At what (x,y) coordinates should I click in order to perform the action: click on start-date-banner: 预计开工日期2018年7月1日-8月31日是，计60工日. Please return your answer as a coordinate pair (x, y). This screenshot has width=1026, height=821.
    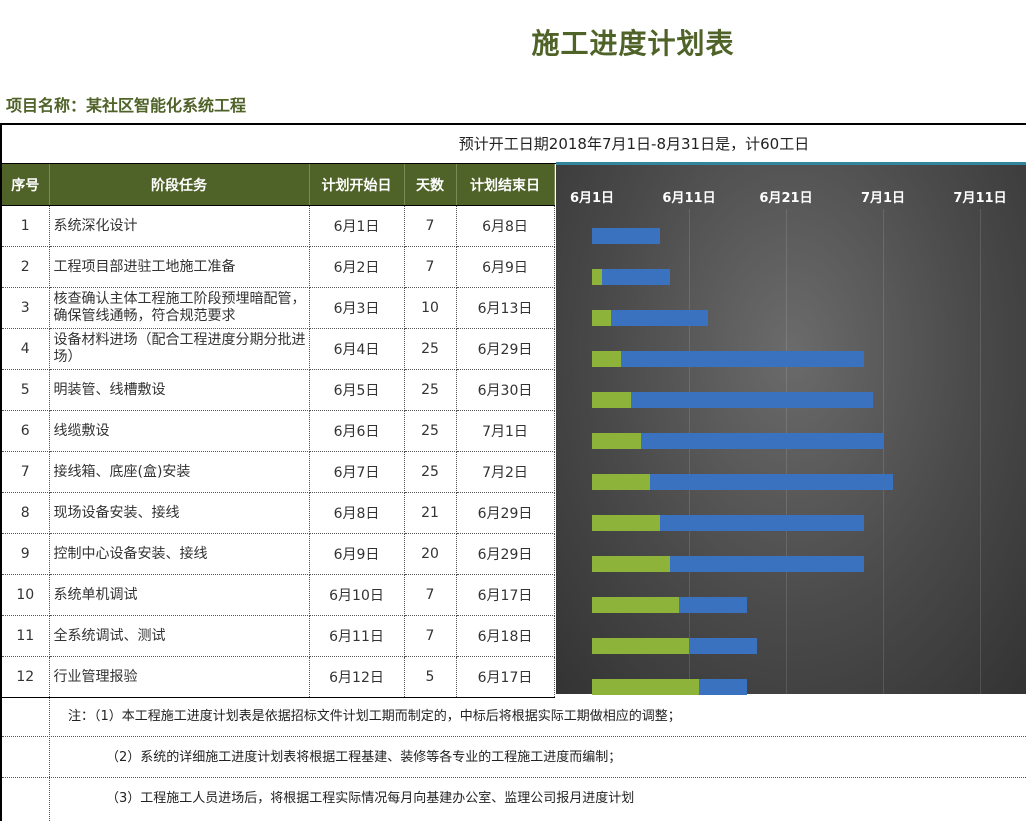
    Looking at the image, I should click on (634, 144).